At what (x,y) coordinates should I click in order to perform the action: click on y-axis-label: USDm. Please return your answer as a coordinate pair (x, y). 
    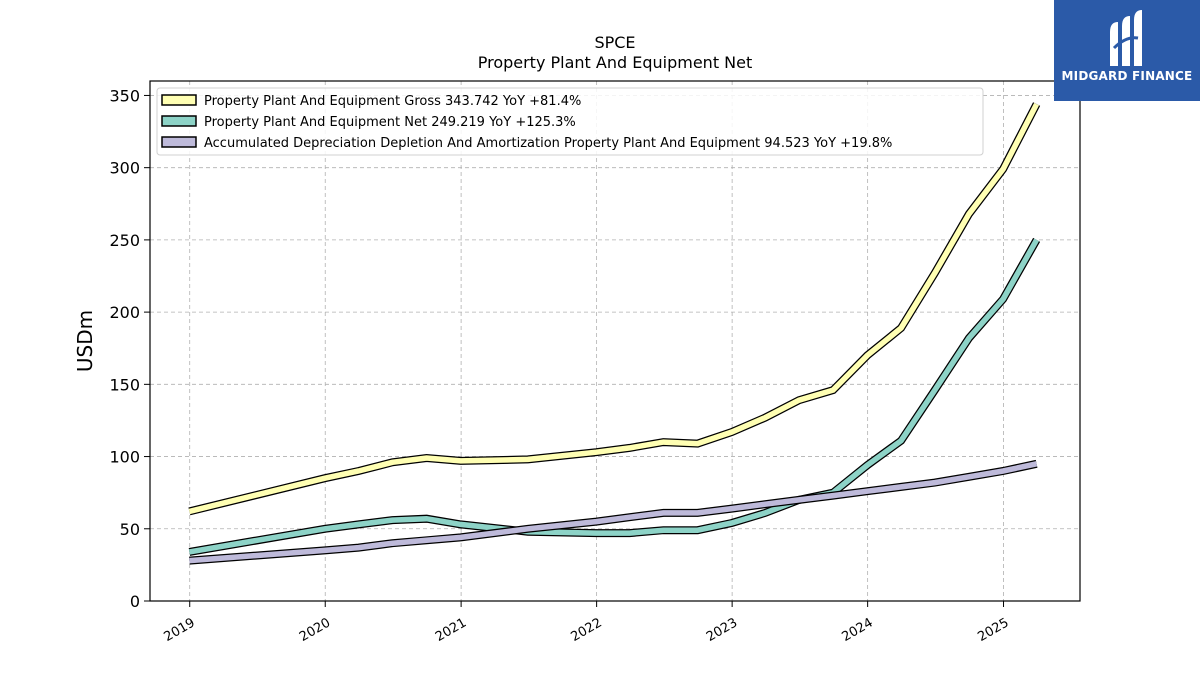
    Looking at the image, I should click on (85, 341).